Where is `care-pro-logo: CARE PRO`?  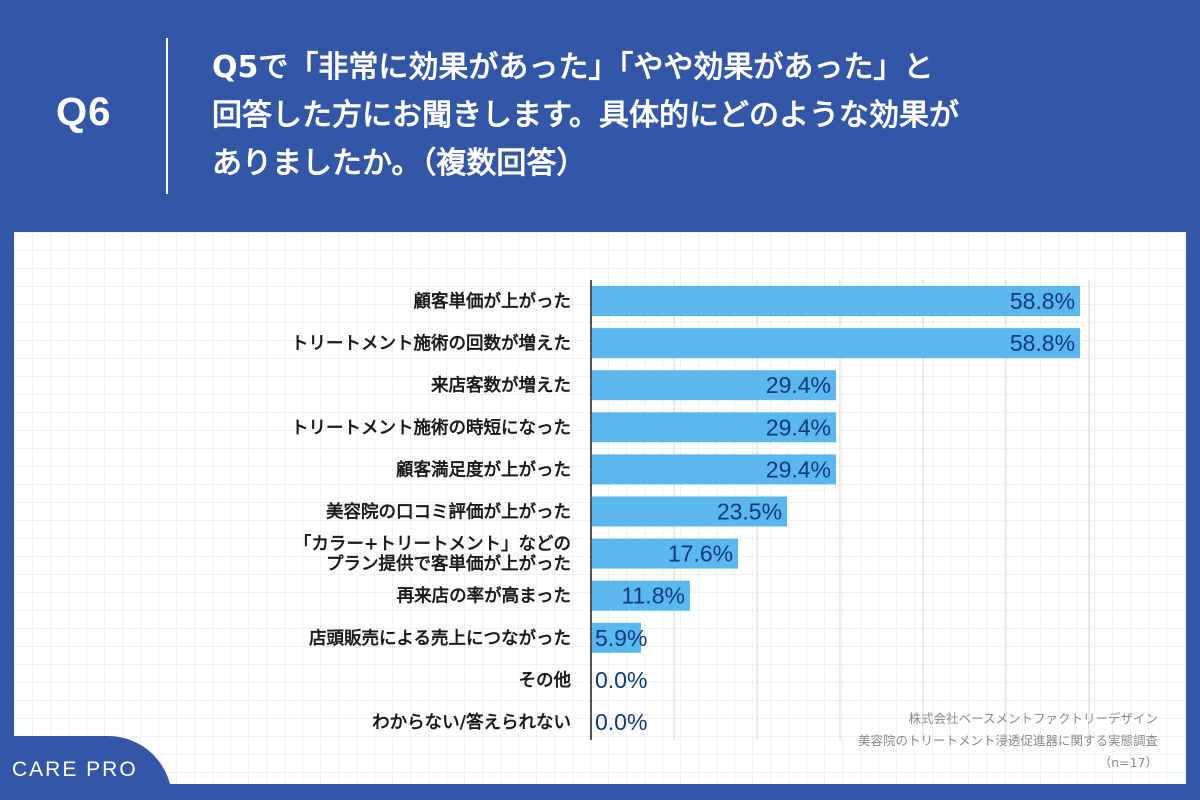 care-pro-logo: CARE PRO is located at coordinates (86, 768).